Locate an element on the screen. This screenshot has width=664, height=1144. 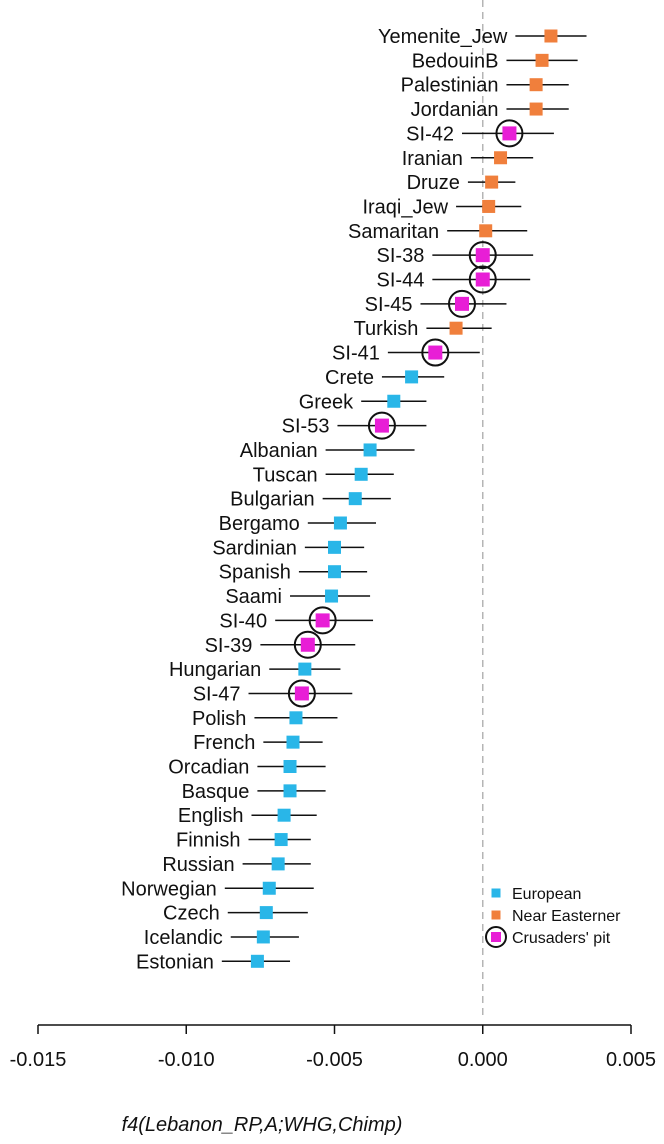
point-label: Bergamo is located at coordinates (259, 524).